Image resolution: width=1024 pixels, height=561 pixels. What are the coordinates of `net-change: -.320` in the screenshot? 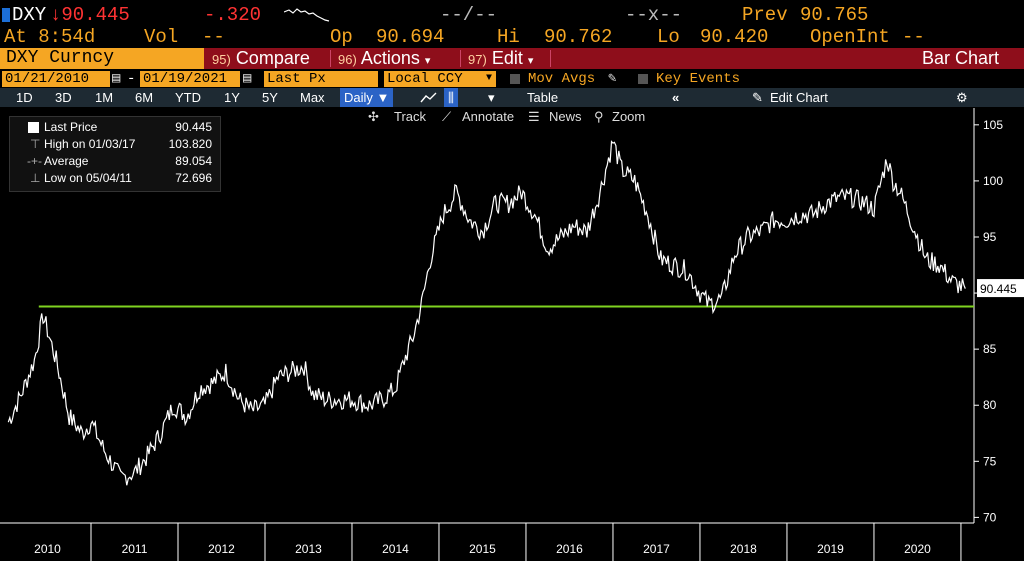 It's located at (233, 15).